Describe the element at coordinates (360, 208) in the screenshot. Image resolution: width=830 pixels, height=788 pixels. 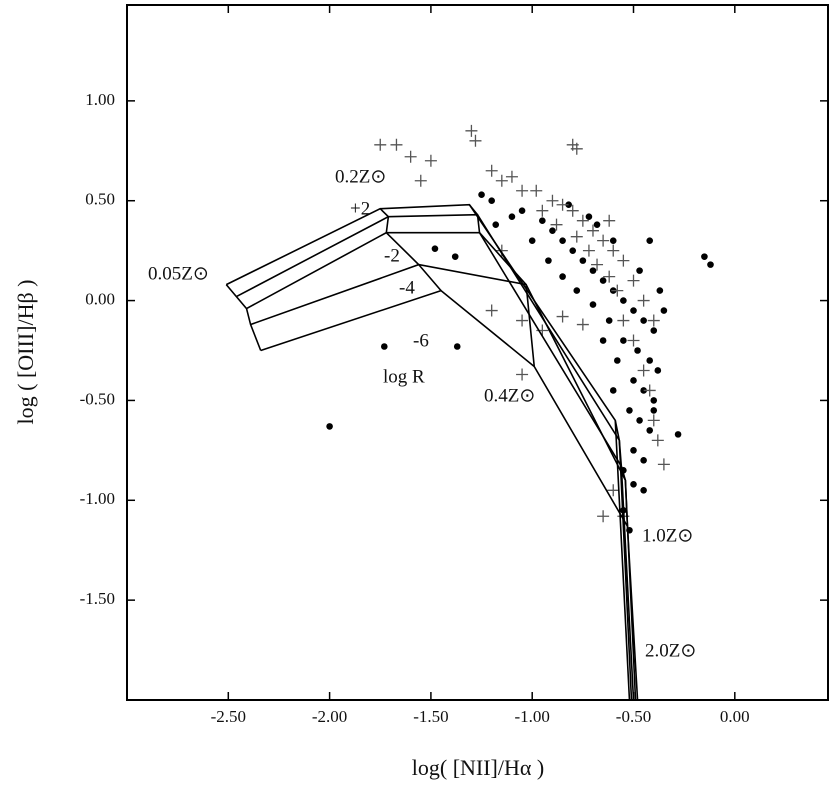
I see `annotation: +2` at that location.